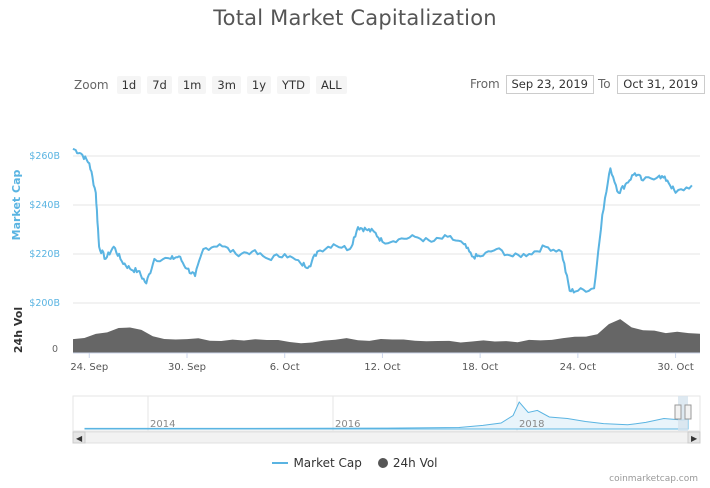 This screenshot has width=710, height=488. What do you see at coordinates (653, 479) in the screenshot?
I see `credits: coinmarketcap.com` at bounding box center [653, 479].